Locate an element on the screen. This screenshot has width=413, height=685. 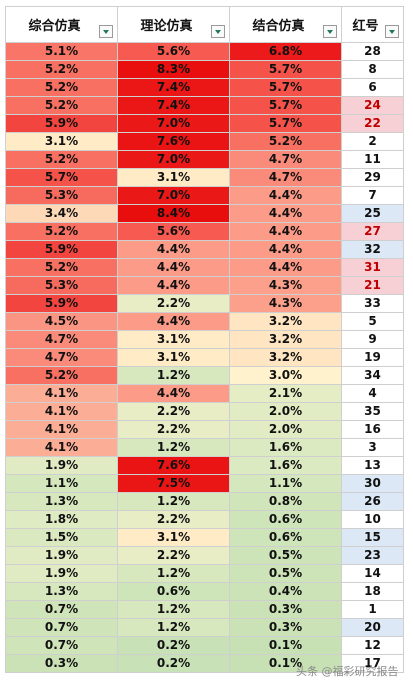
cell-composite: 3.4% is located at coordinates (61, 213).